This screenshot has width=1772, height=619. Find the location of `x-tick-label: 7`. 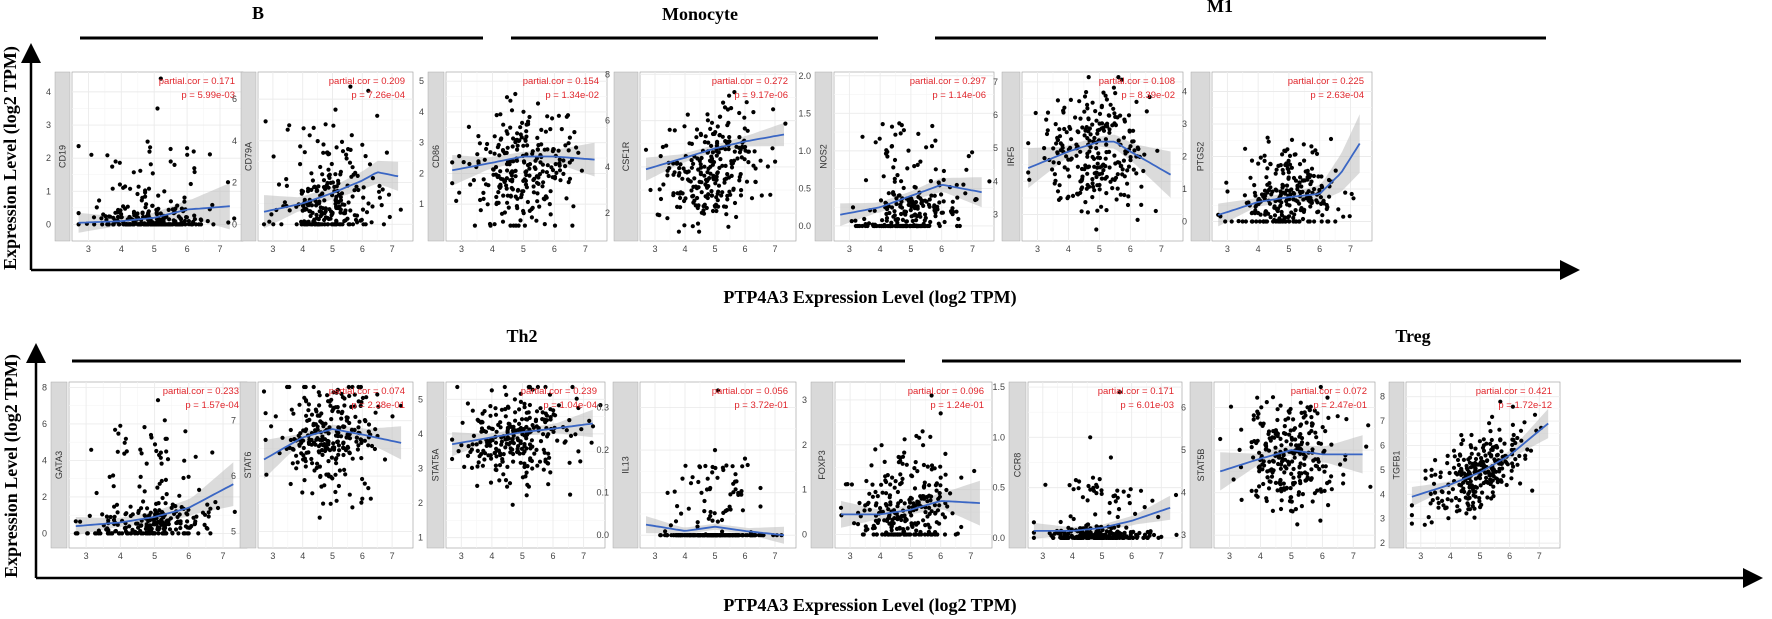

x-tick-label: 7 is located at coordinates (219, 249).